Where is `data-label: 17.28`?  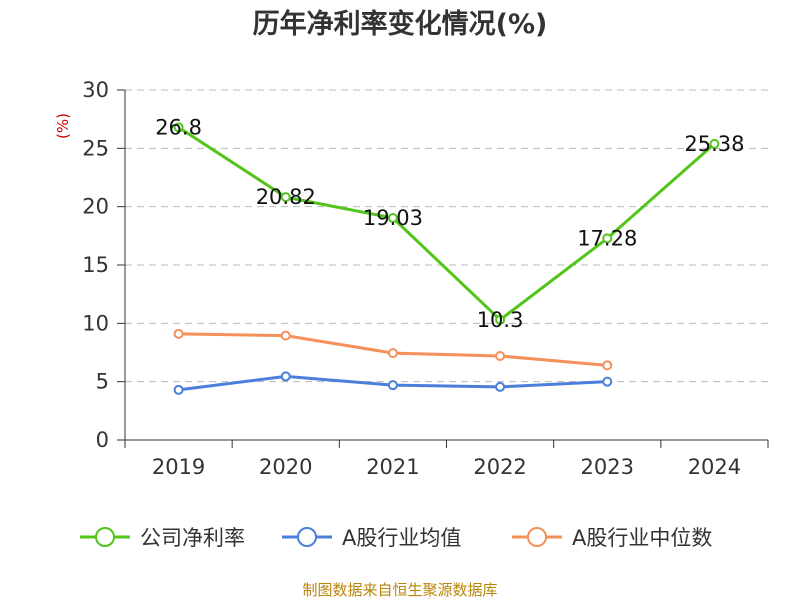
data-label: 17.28 is located at coordinates (607, 238).